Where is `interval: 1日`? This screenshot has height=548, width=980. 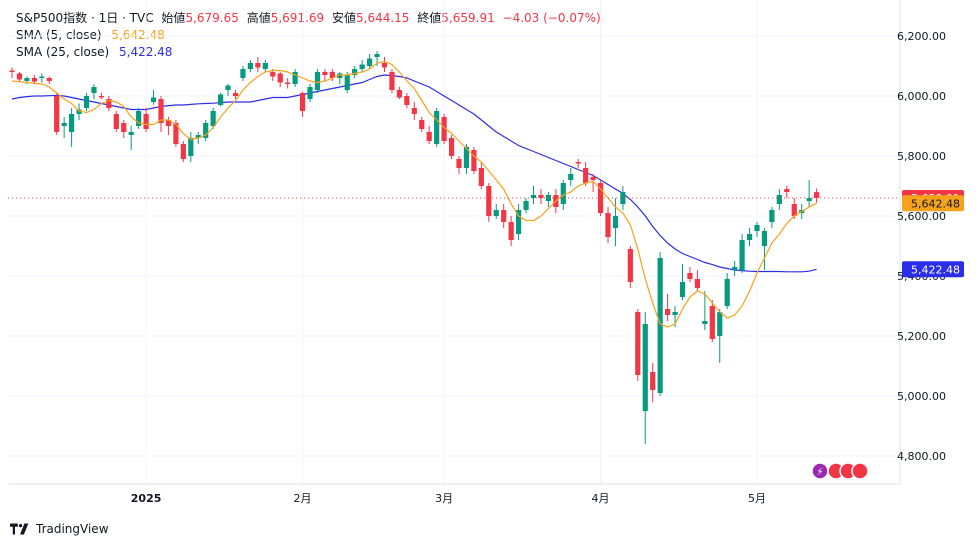 interval: 1日 is located at coordinates (108, 18).